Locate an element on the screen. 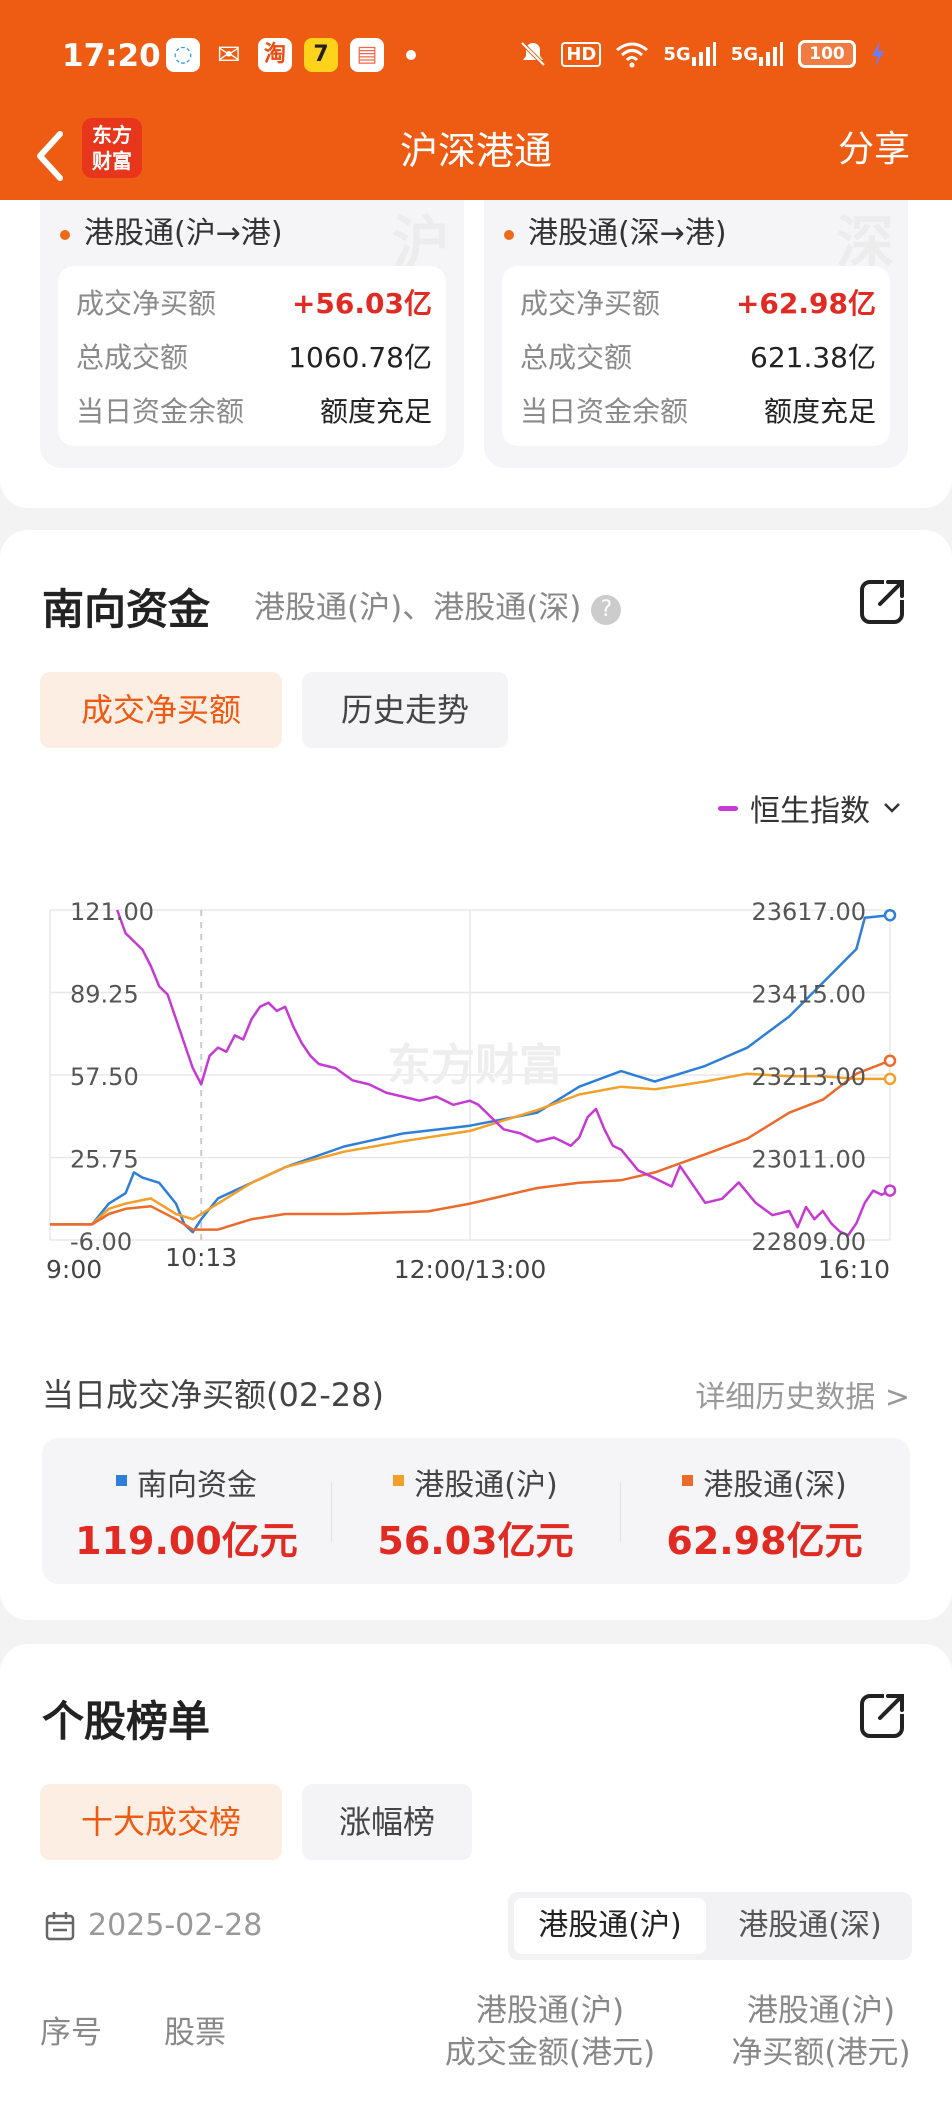  page-title: 沪深港通 is located at coordinates (475, 151).